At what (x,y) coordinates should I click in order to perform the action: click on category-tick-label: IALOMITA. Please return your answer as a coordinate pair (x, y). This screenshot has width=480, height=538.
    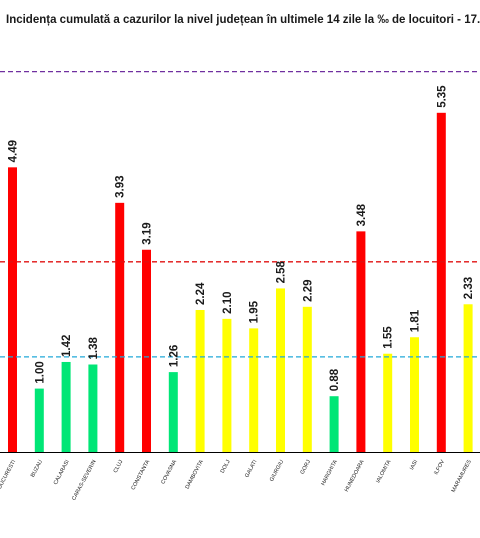
    Looking at the image, I should click on (383, 471).